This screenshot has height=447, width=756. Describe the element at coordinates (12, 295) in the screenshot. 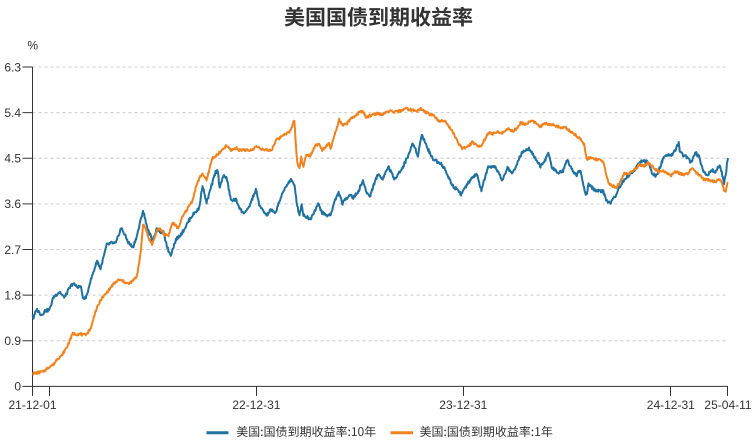

I see `svg-text: 1.8` at that location.